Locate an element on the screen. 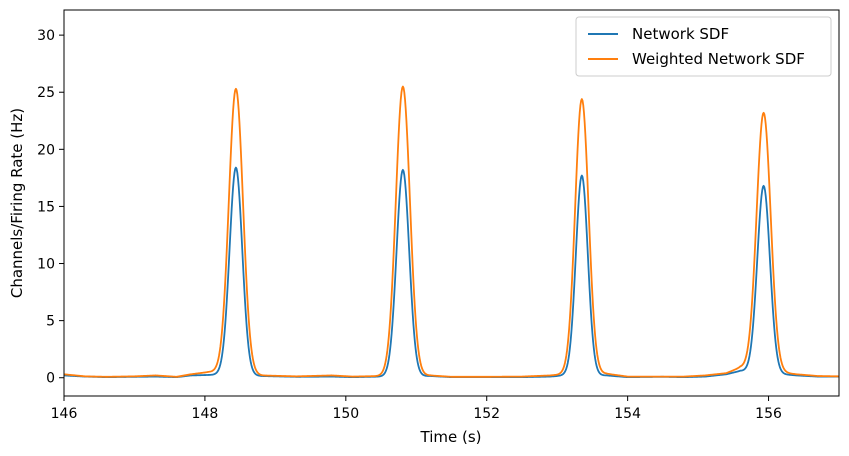  legend: Network SDF Weighted Network SDF is located at coordinates (703, 46).